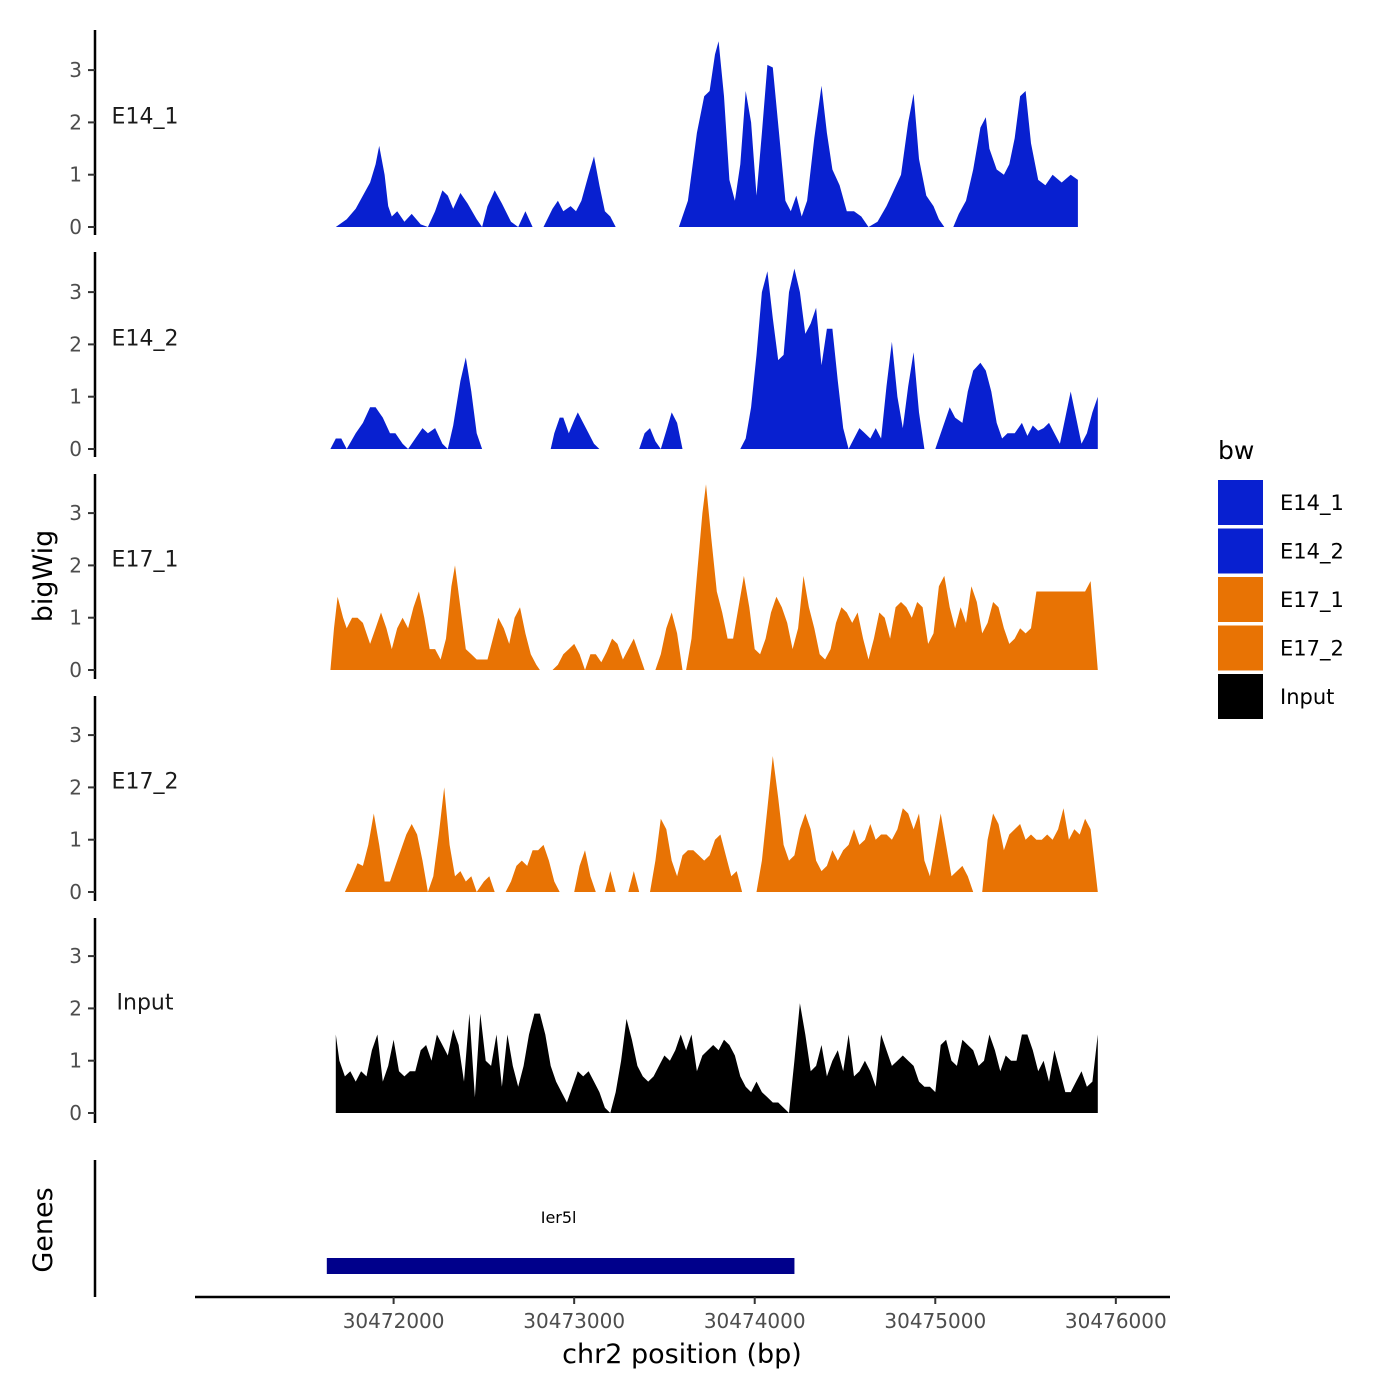  I want to click on track-E14_1: 0 1 2 3 E14_1, so click(573, 134).